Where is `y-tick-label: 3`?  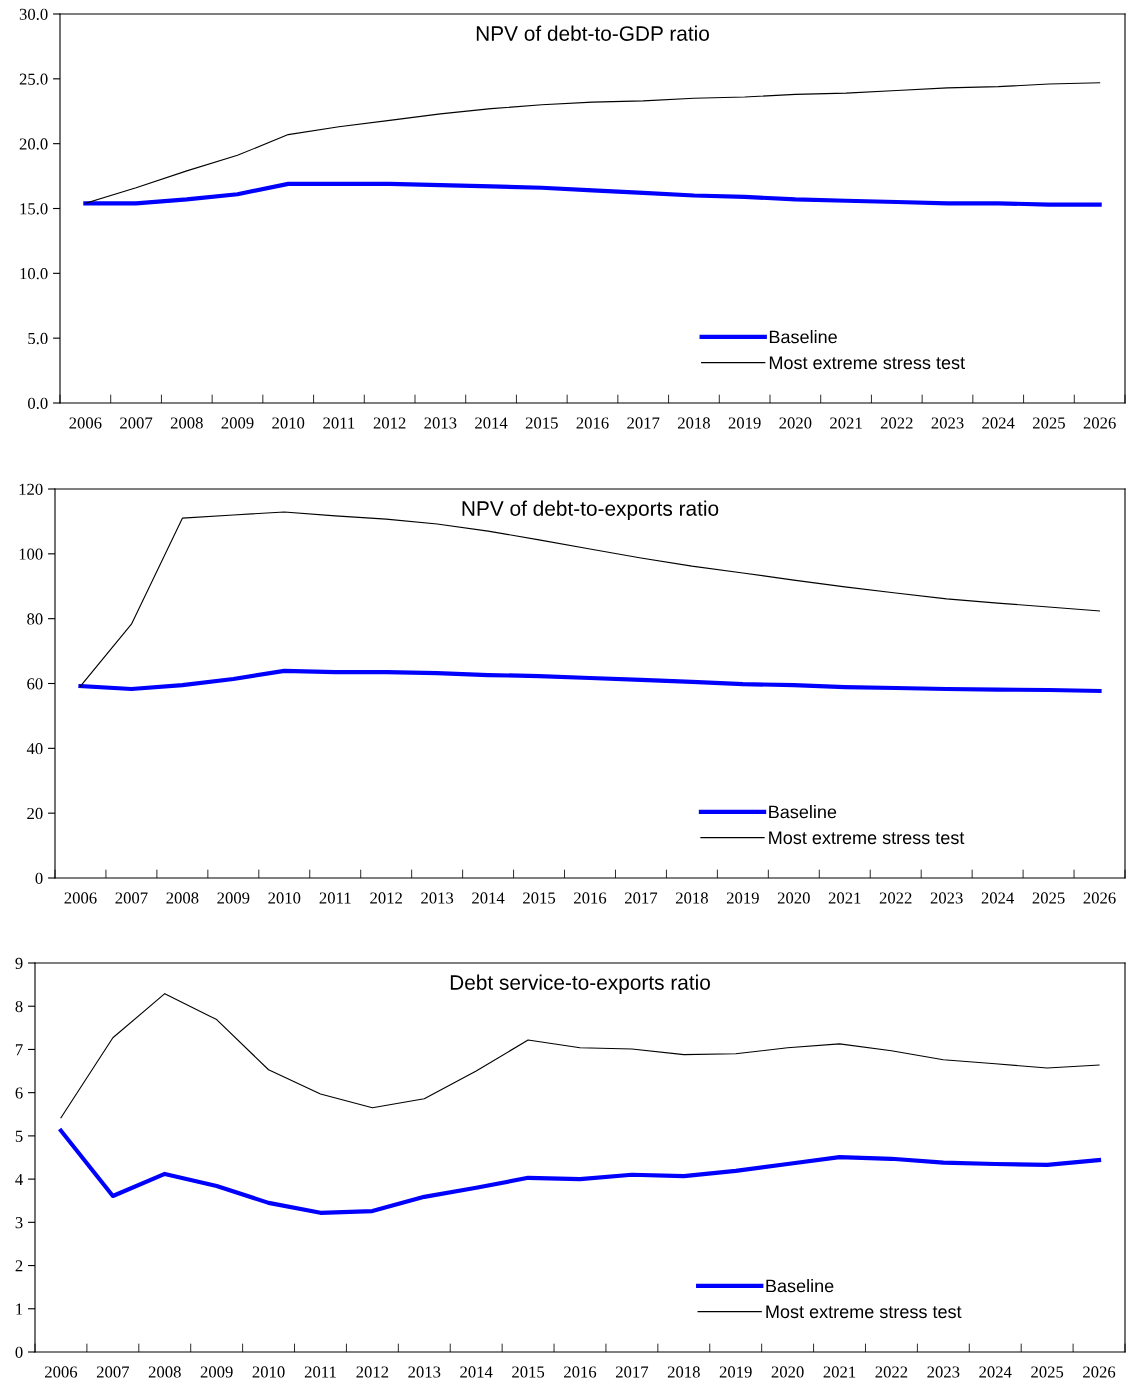
y-tick-label: 3 is located at coordinates (19, 1223).